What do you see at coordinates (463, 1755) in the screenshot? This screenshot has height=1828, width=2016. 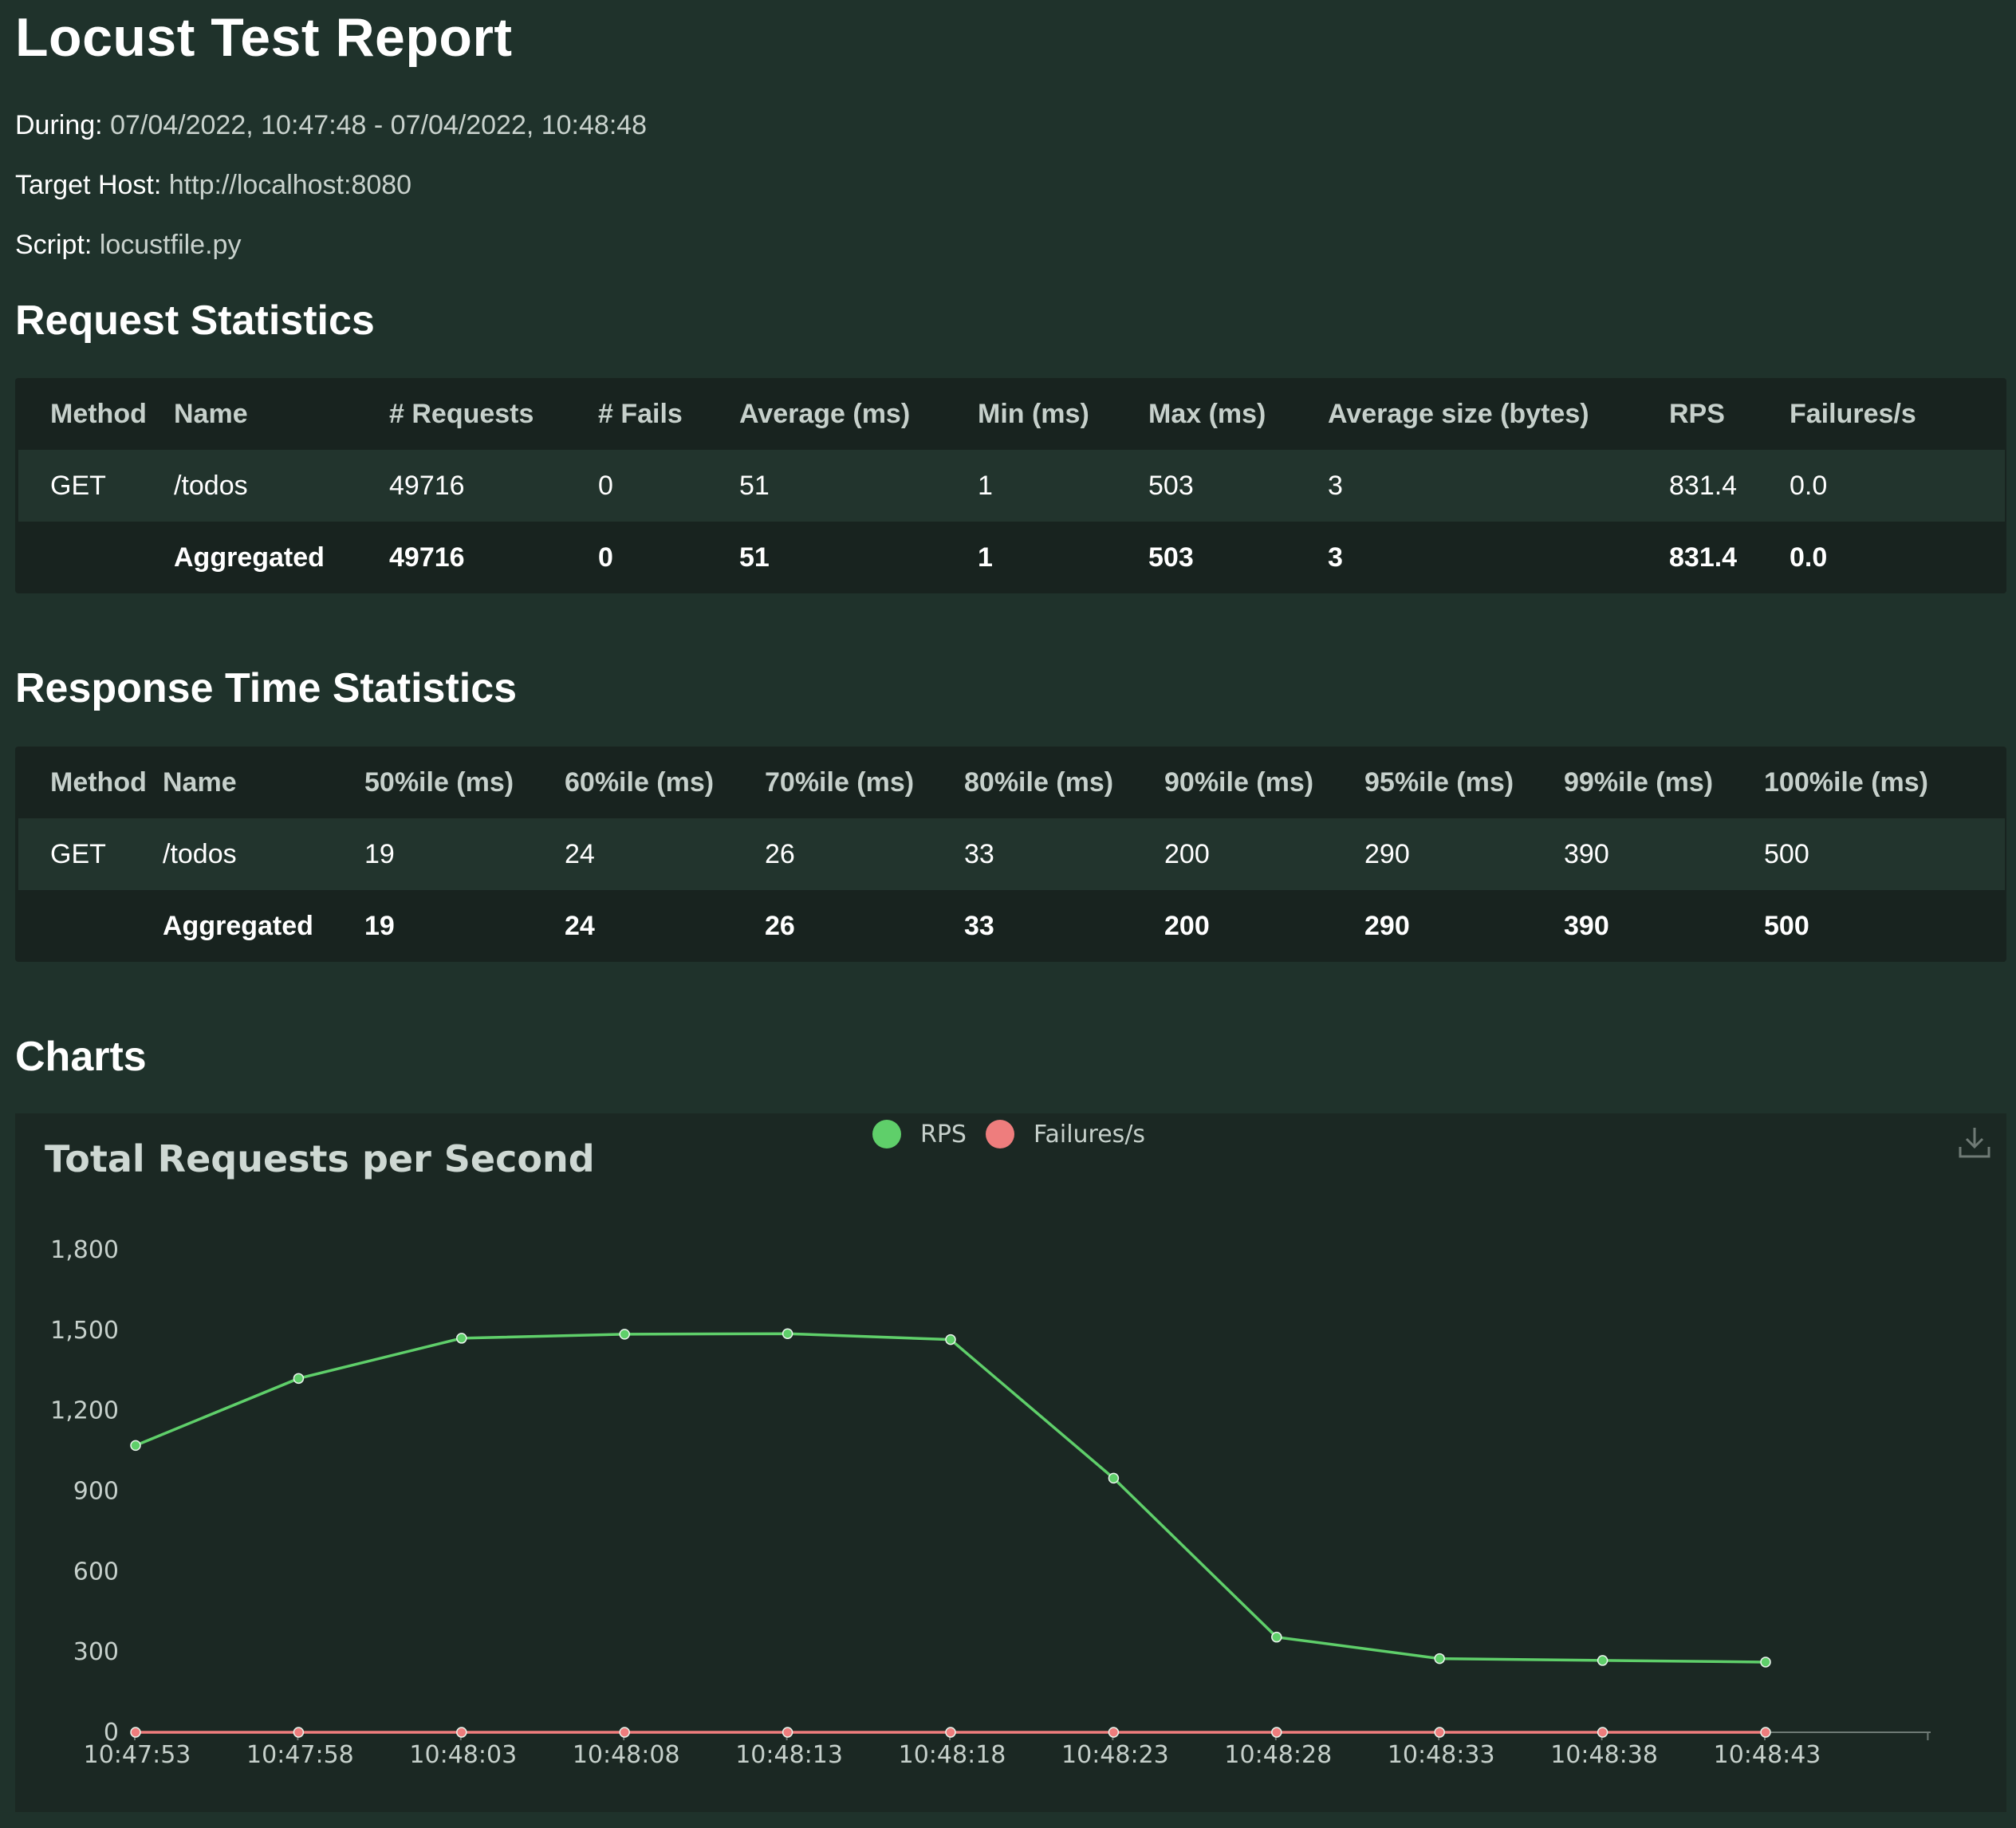 I see `x-tick-label: 10:48:03` at bounding box center [463, 1755].